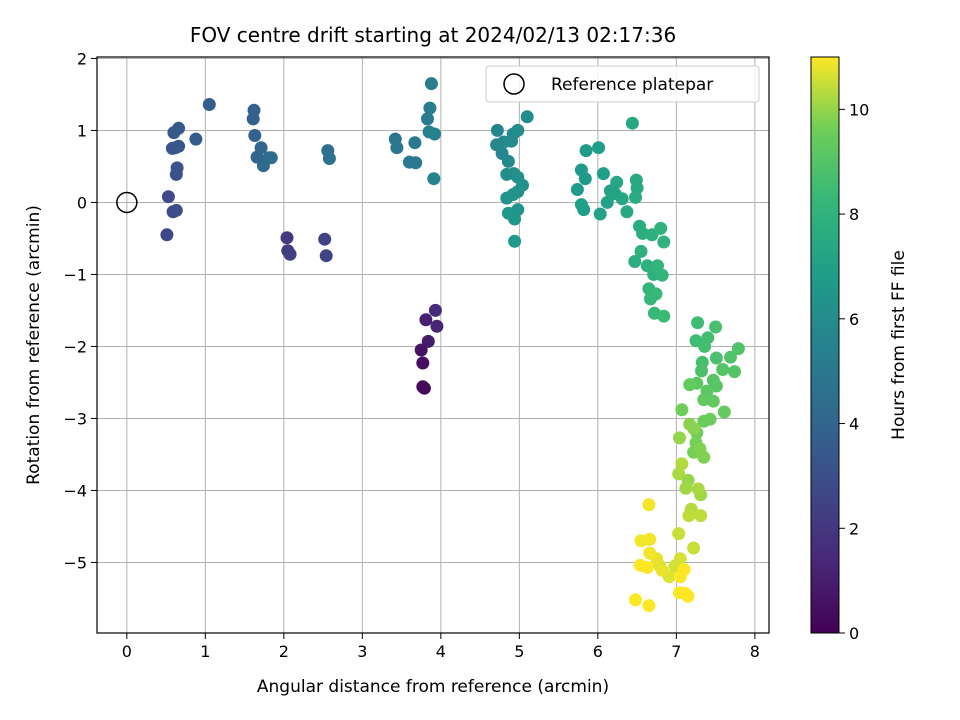 Image resolution: width=960 pixels, height=720 pixels. Describe the element at coordinates (854, 371) in the screenshot. I see `colorbar-ticks: 0 2 4 6 8 10` at that location.